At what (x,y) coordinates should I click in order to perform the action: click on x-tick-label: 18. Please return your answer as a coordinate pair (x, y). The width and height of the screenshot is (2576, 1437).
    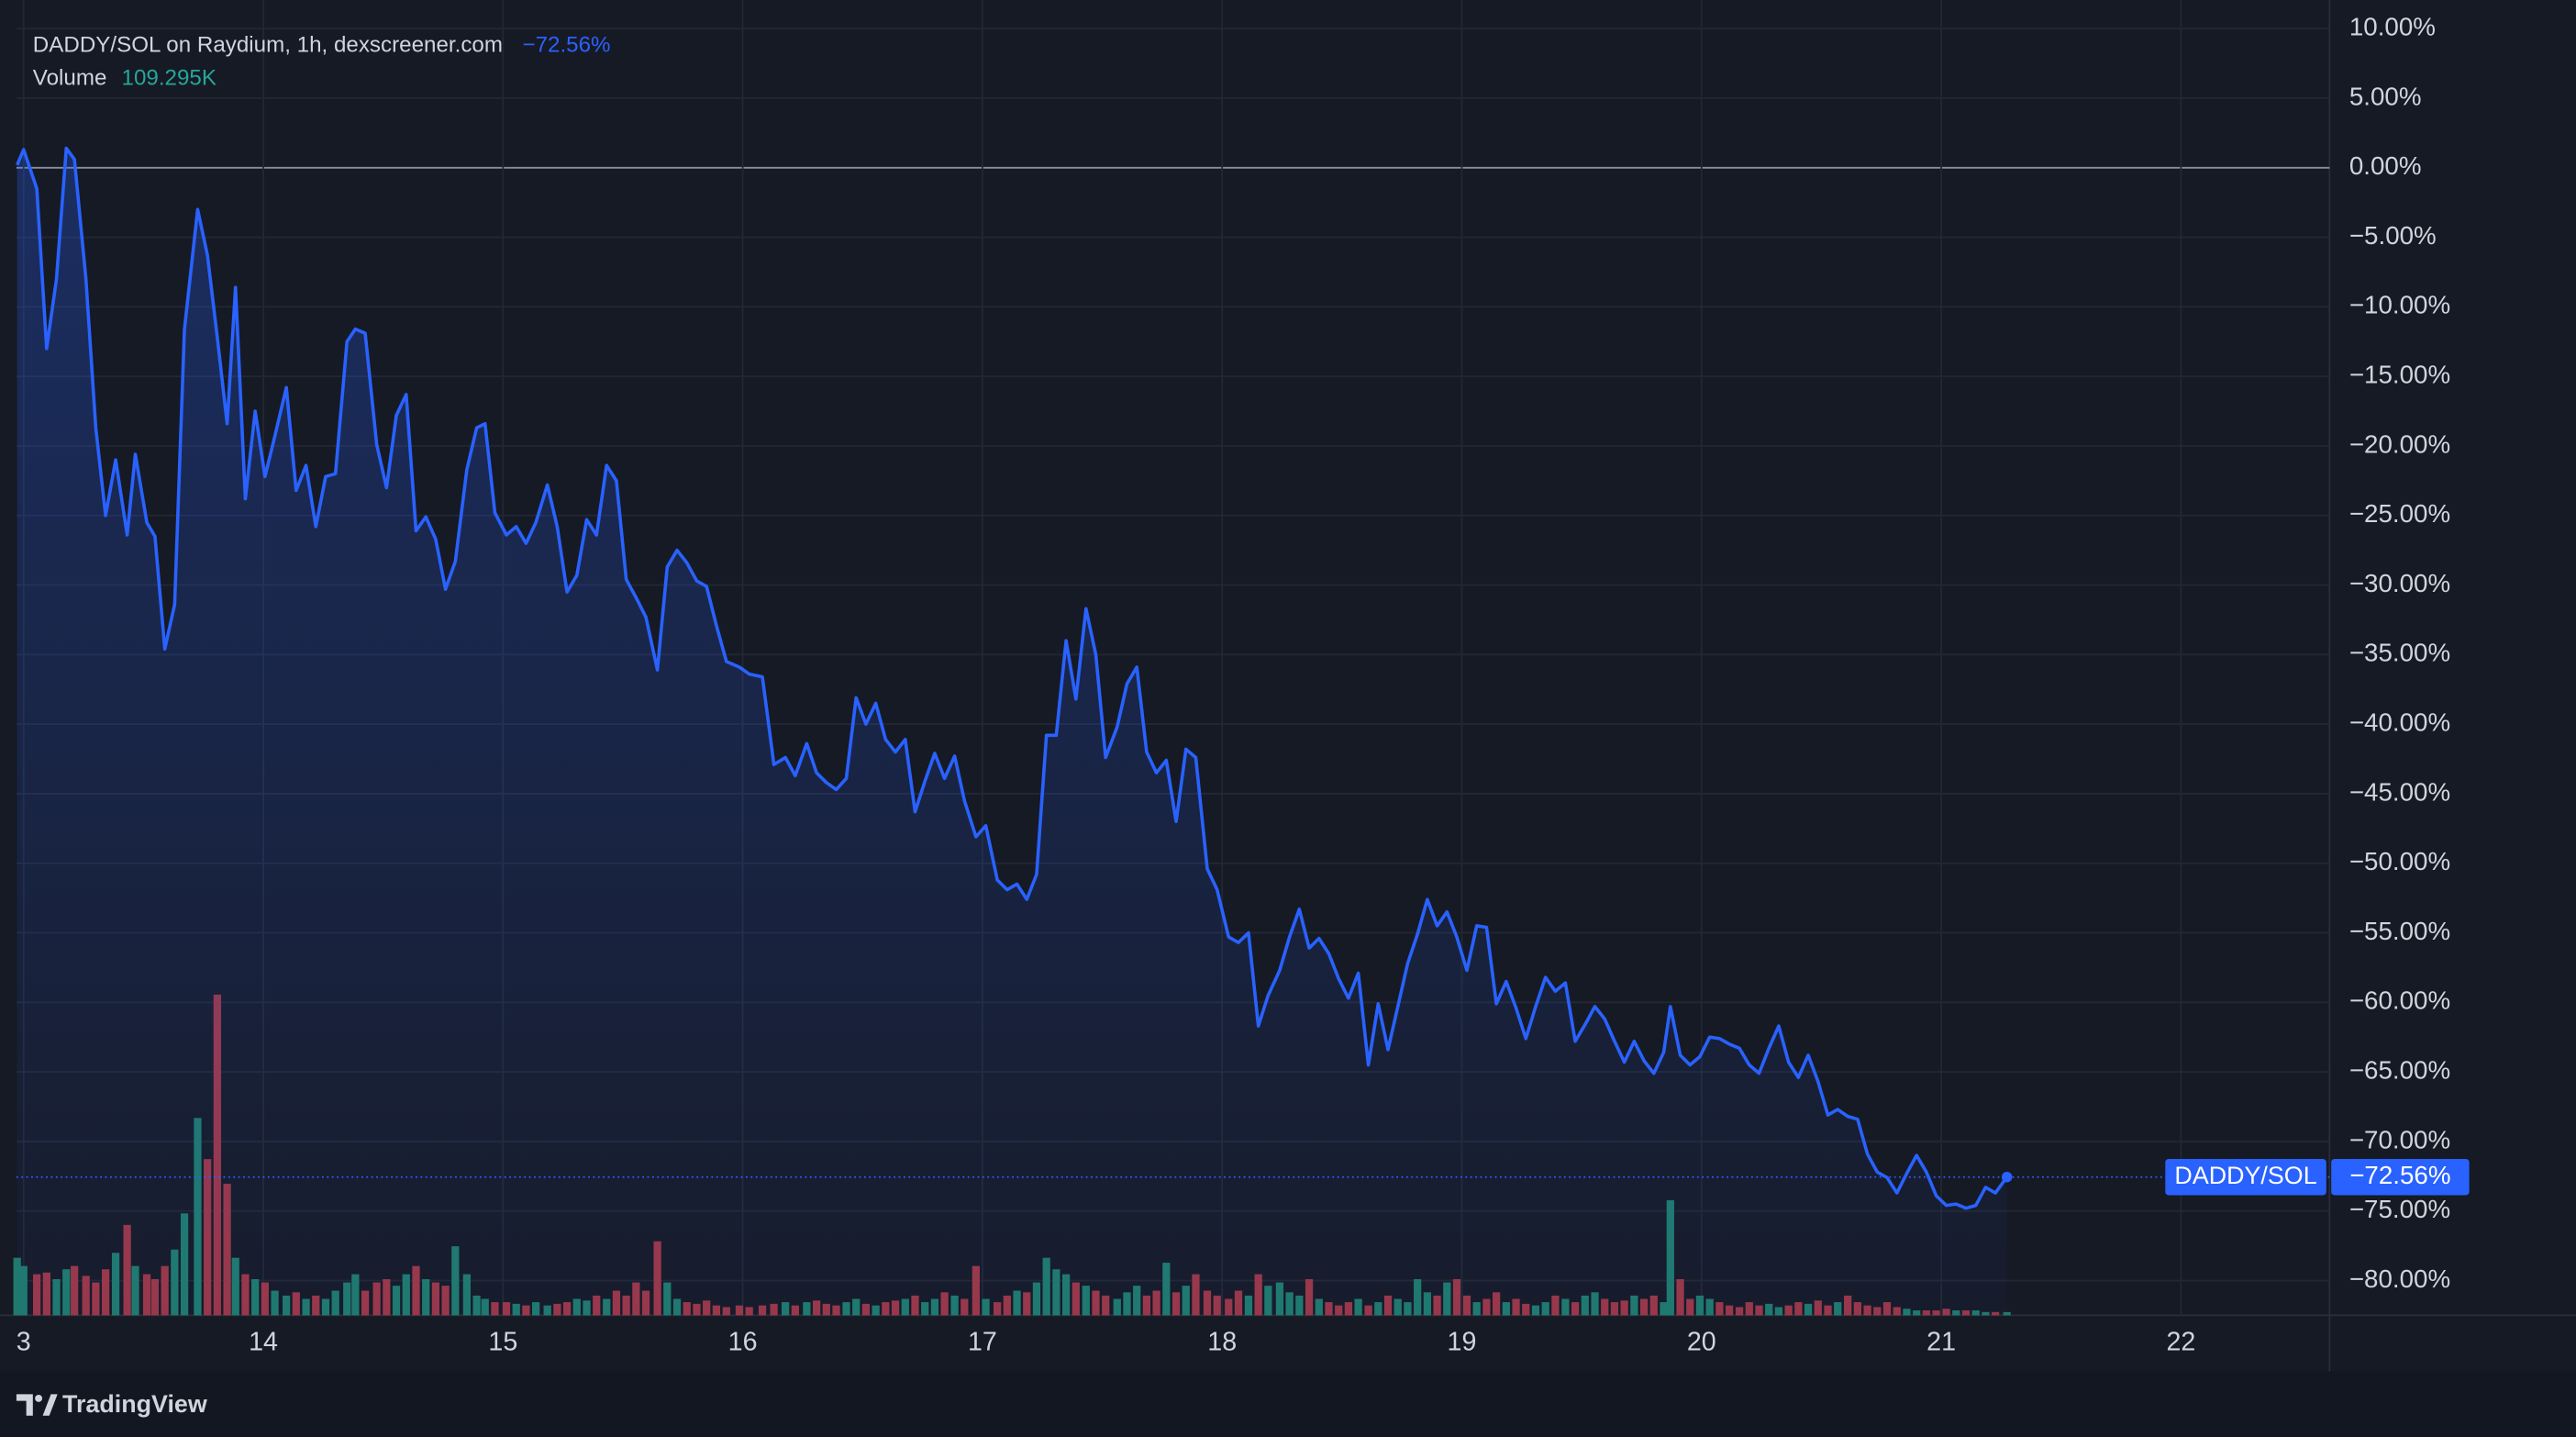
    Looking at the image, I should click on (1222, 1341).